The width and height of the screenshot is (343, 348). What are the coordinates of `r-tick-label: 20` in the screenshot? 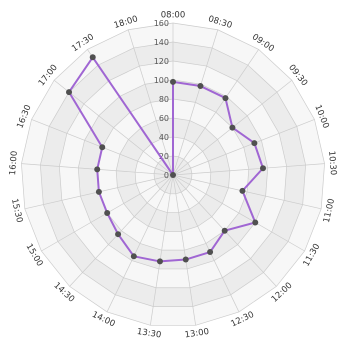 It's located at (164, 156).